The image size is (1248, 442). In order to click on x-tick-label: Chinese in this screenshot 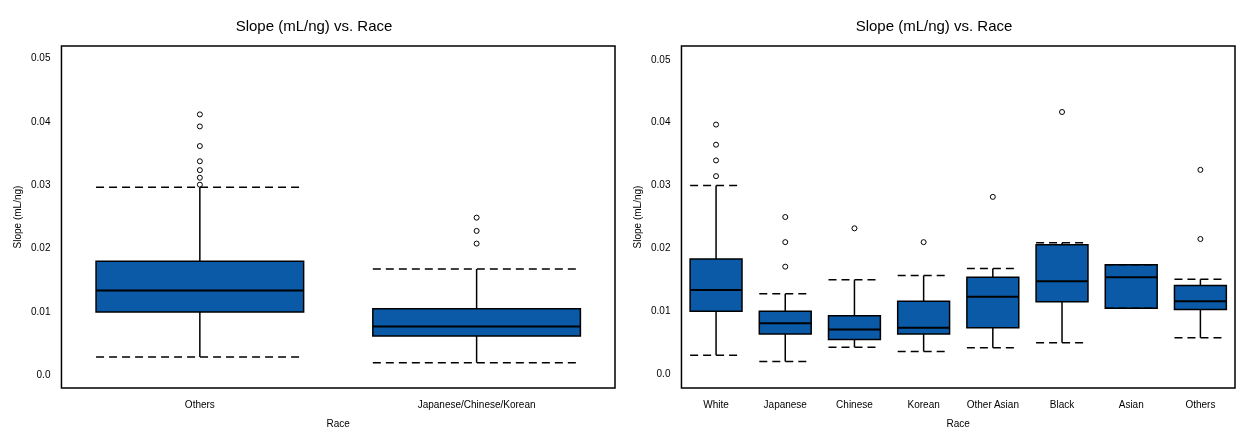, I will do `click(855, 404)`.